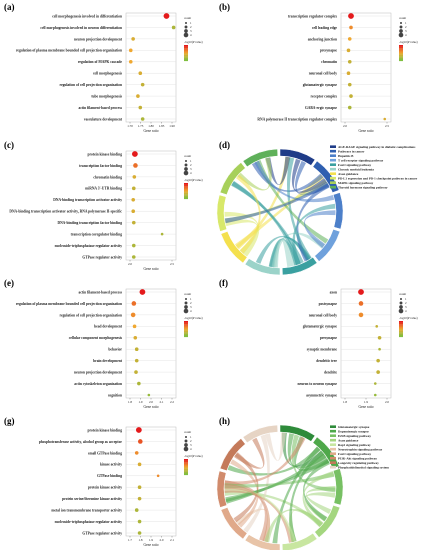  I want to click on chord-legend-label-h: PI3K-Akt signaling pathway, so click(357, 459).